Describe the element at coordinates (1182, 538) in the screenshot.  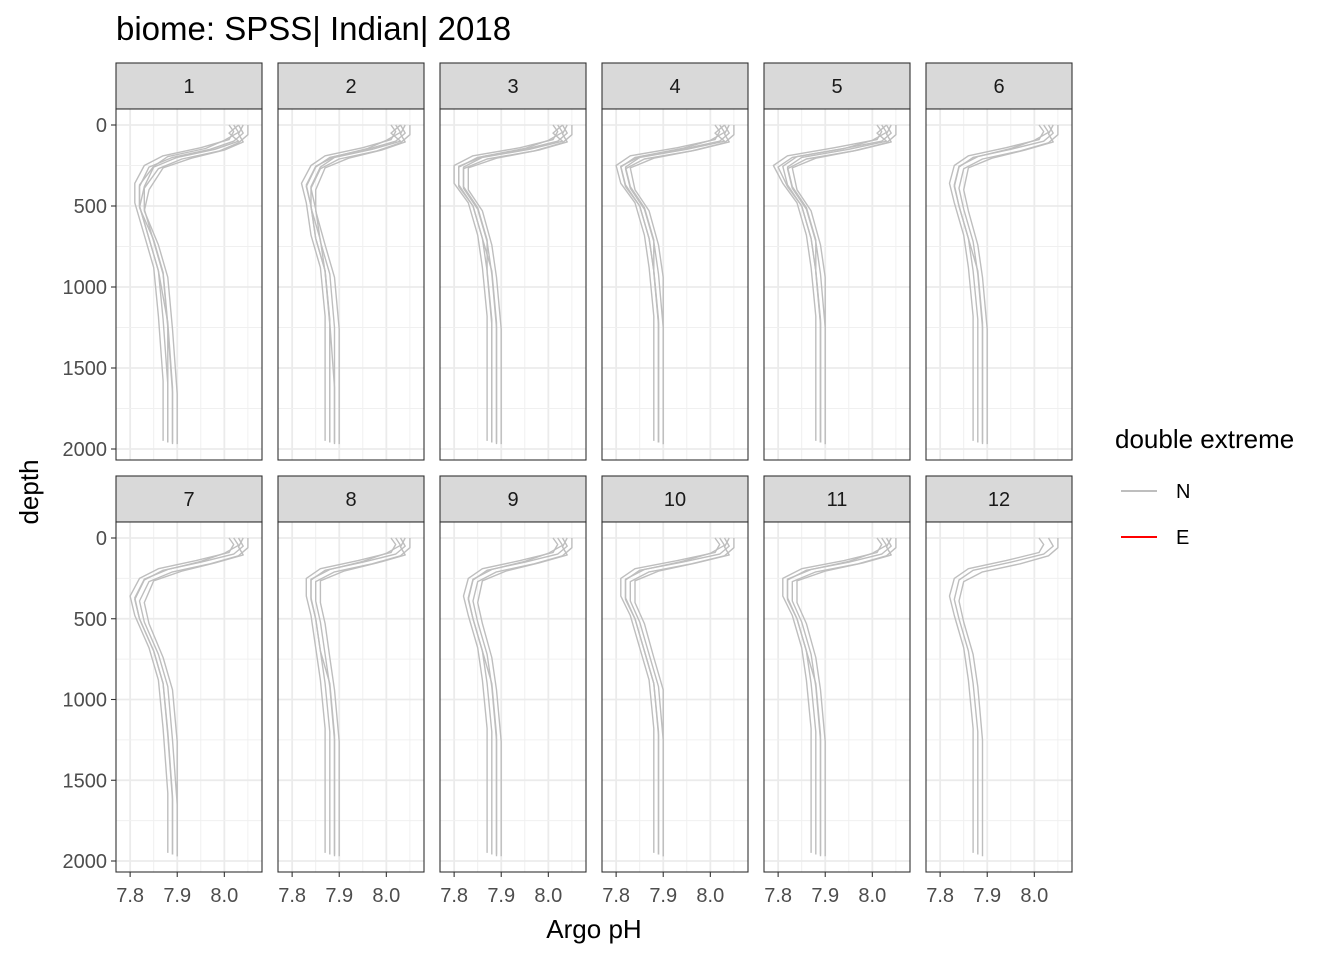
I see `legend-label-E: E` at that location.